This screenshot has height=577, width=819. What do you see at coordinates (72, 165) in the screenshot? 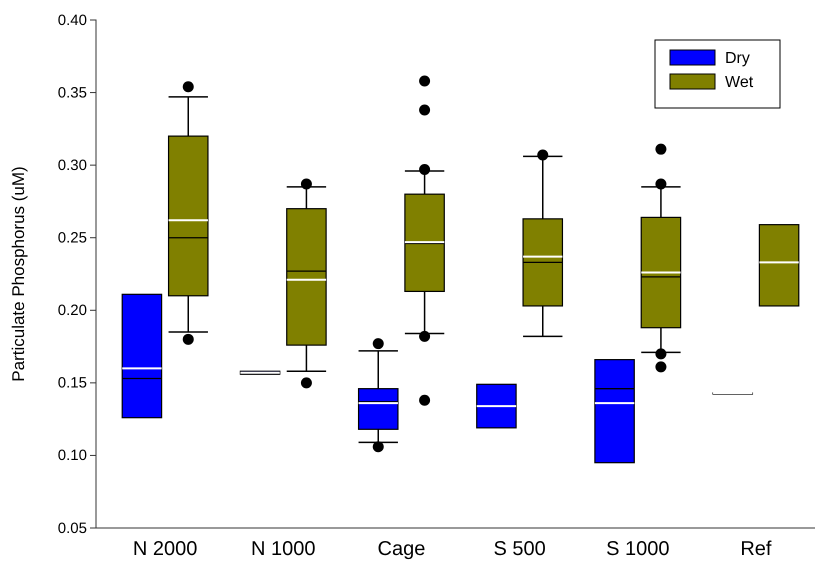
I see `y-tick-label: 0.30` at bounding box center [72, 165].